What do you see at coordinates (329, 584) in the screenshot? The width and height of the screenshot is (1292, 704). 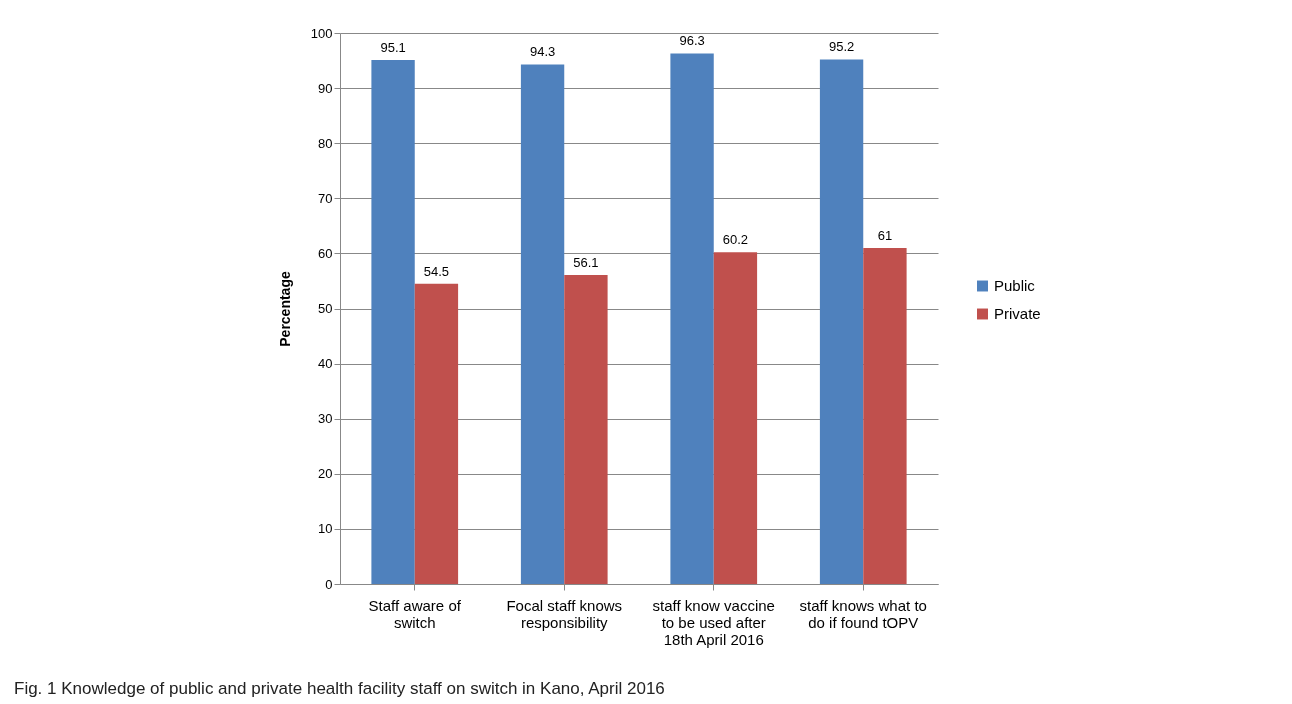 I see `y-tick-label: 0` at bounding box center [329, 584].